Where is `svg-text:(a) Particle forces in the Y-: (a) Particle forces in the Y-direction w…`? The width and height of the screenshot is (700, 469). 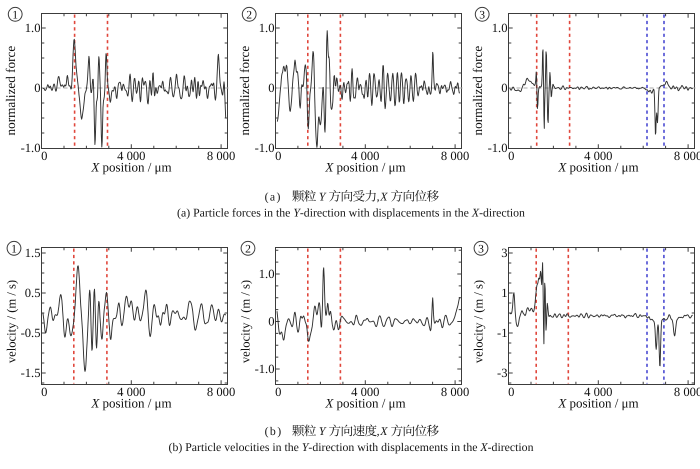 svg-text:(a) Particle forces in the Y-: (a) Particle forces in the Y-direction w… is located at coordinates (351, 213).